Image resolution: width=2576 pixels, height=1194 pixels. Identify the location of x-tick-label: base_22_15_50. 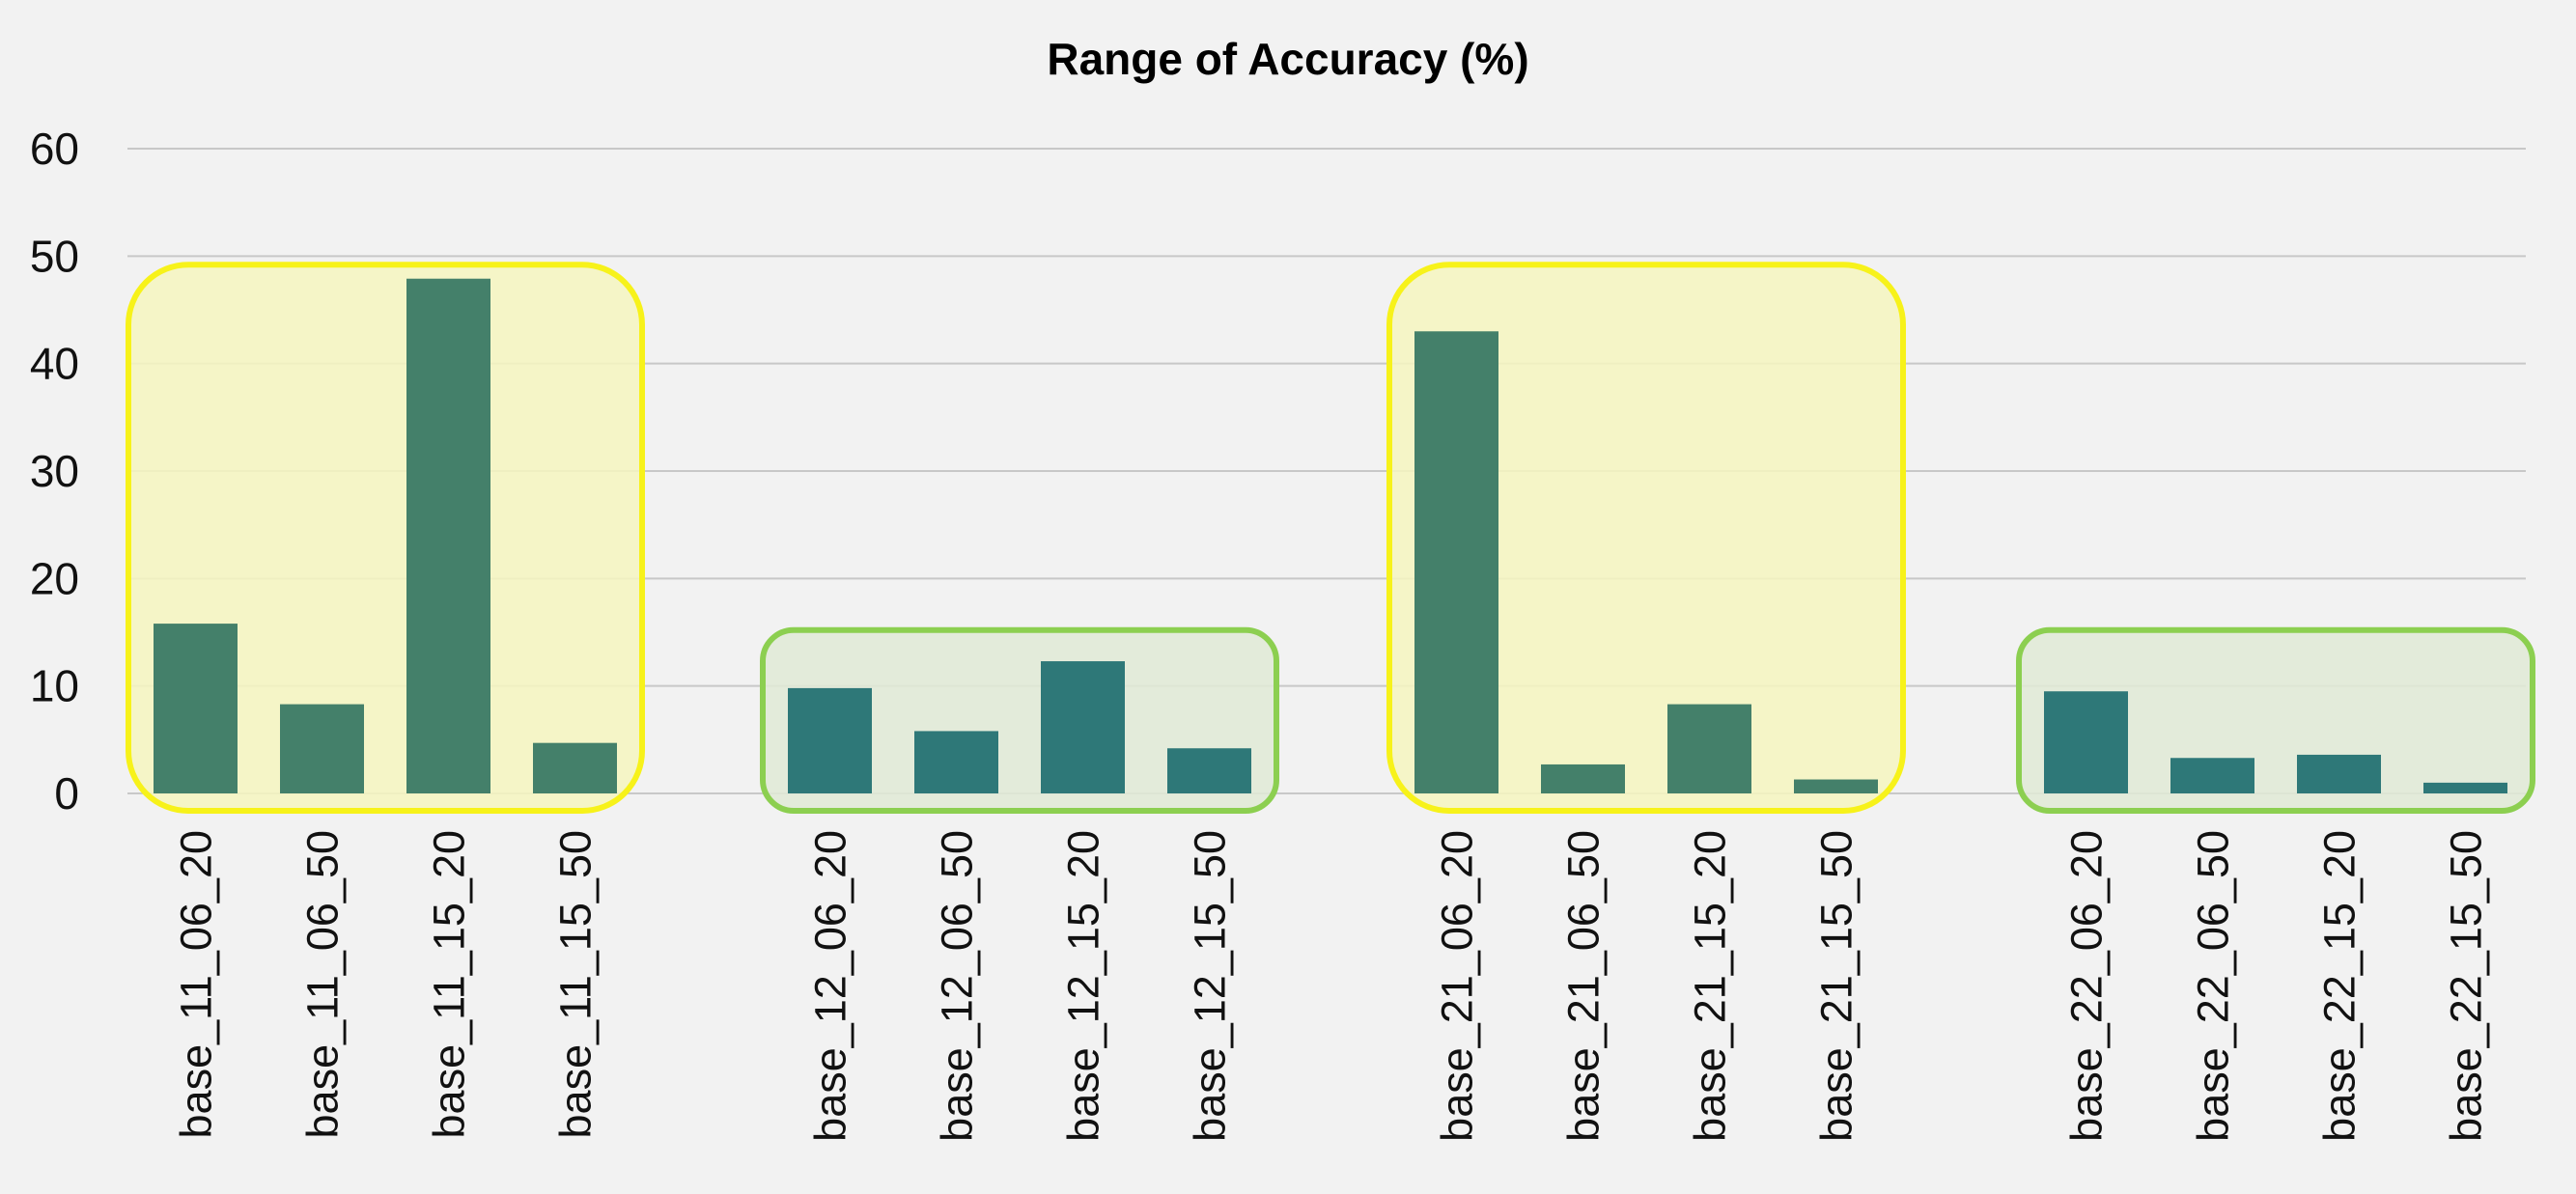
(2466, 986).